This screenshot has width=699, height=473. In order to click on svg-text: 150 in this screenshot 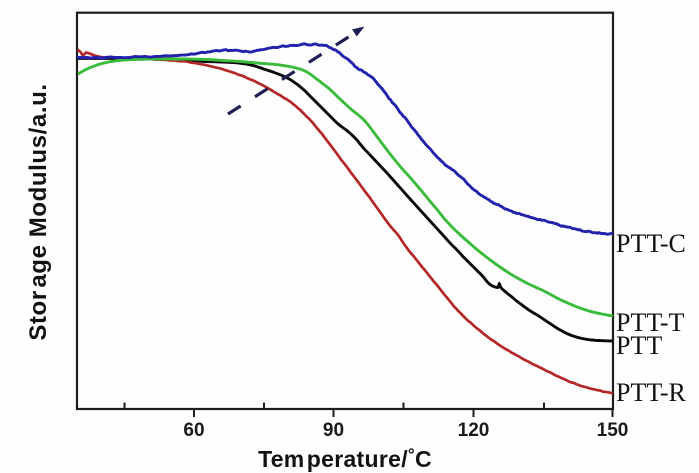, I will do `click(613, 430)`.